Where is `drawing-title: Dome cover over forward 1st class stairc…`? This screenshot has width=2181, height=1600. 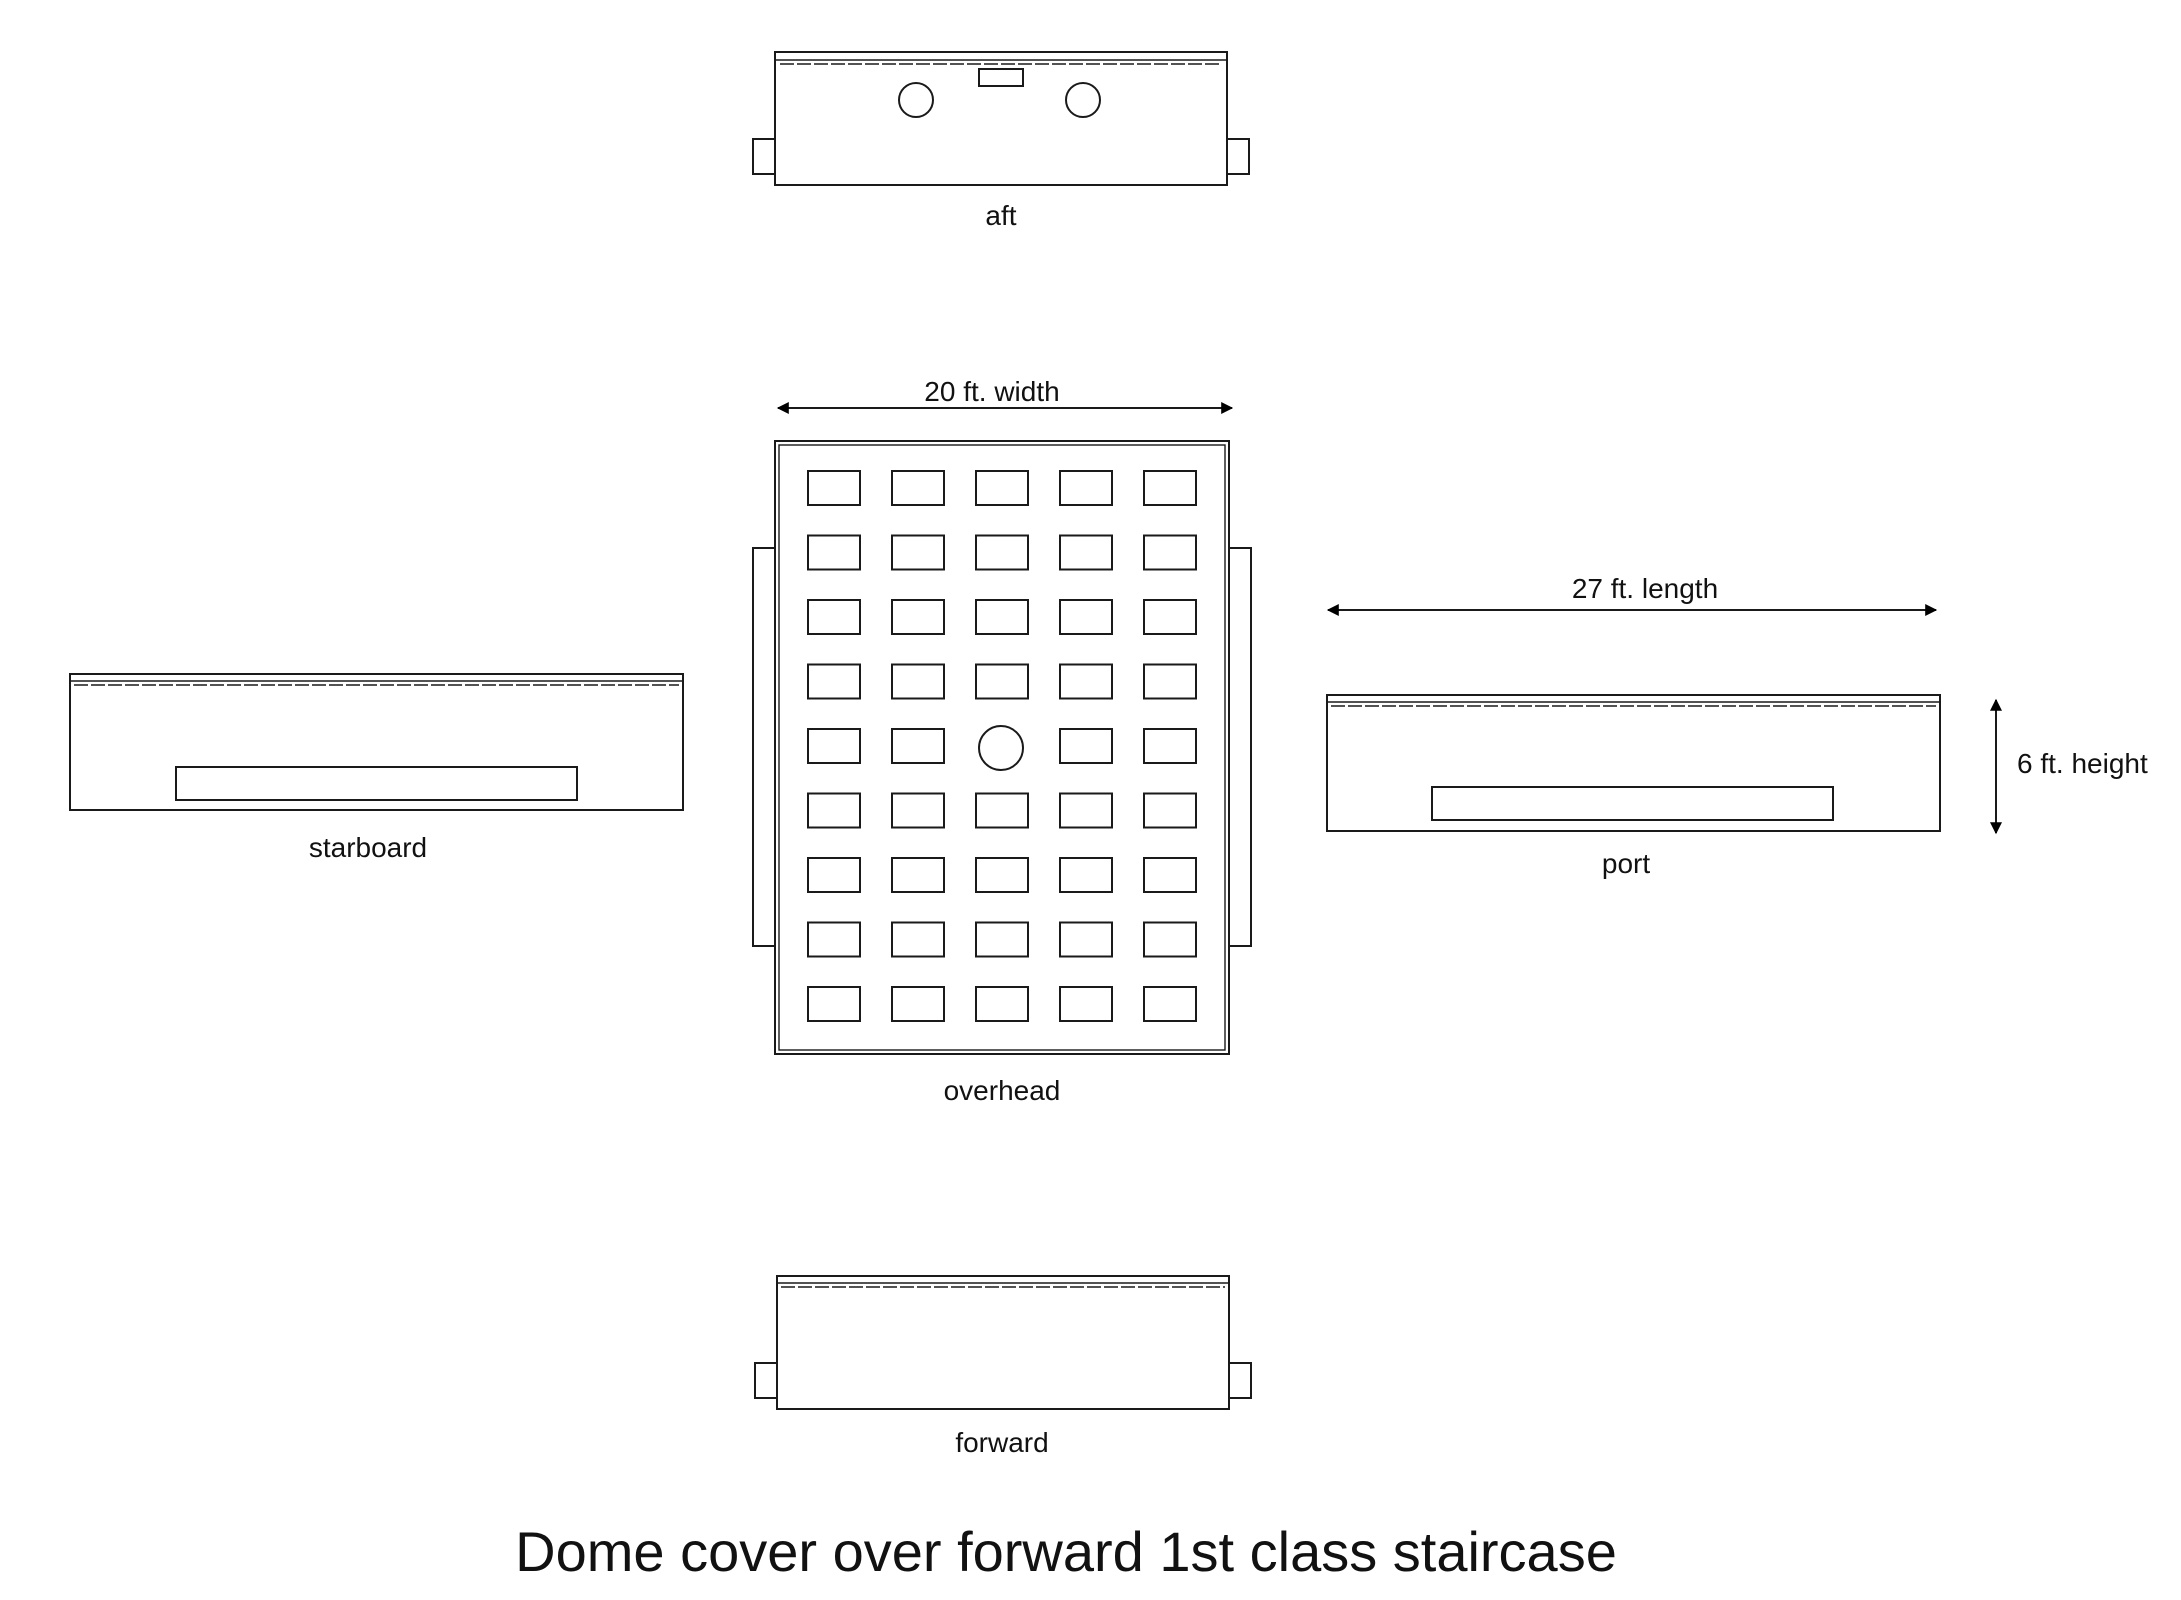 drawing-title: Dome cover over forward 1st class stairc… is located at coordinates (1066, 1551).